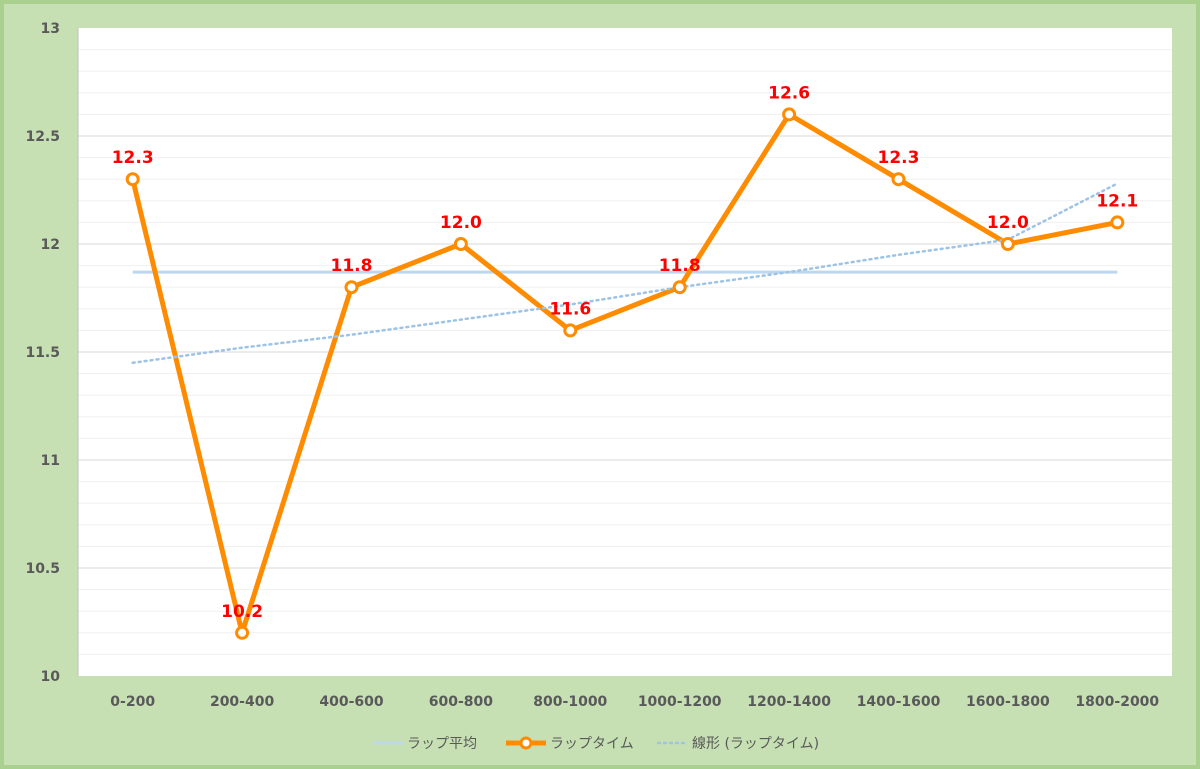 The image size is (1200, 769). What do you see at coordinates (789, 702) in the screenshot?
I see `x-tick-label: 1200-1400` at bounding box center [789, 702].